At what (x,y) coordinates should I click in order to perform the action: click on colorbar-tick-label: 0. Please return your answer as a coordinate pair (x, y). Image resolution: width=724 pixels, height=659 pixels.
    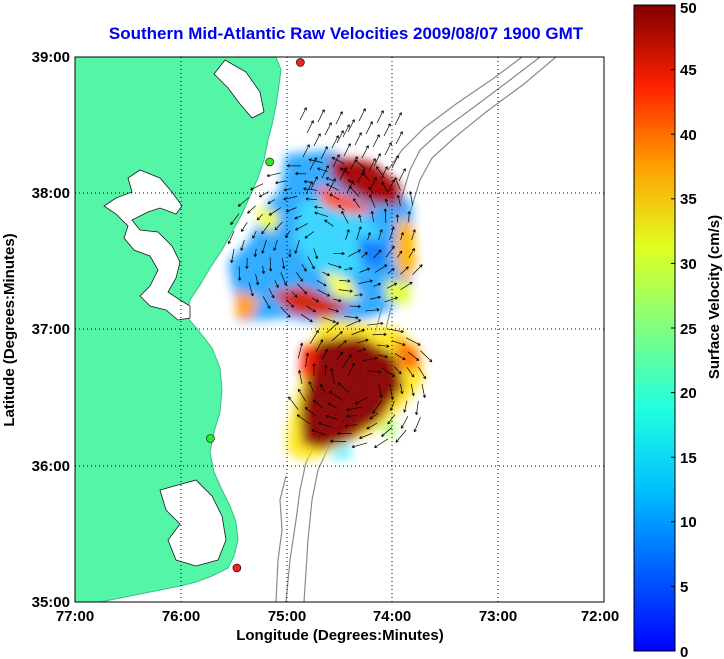
    Looking at the image, I should click on (684, 651).